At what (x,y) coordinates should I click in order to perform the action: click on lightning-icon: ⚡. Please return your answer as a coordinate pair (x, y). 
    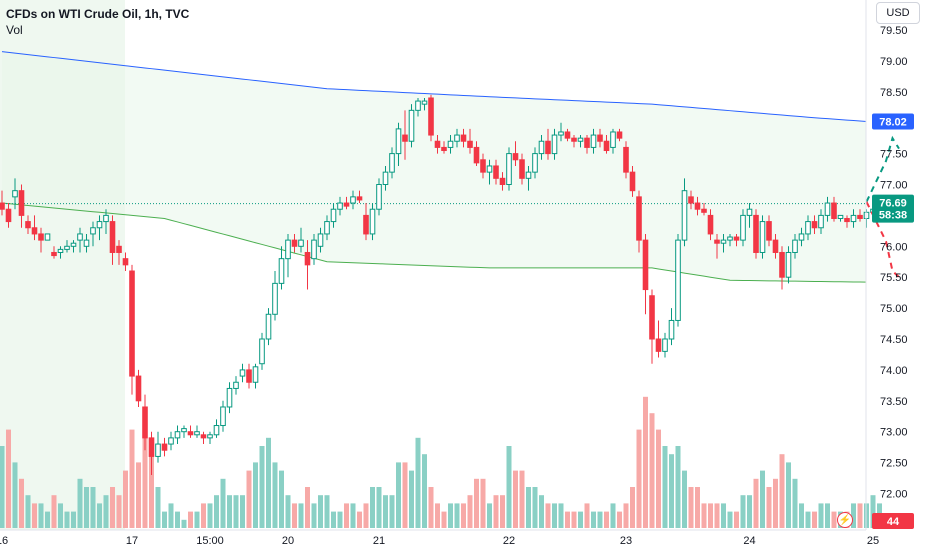
    Looking at the image, I should click on (845, 520).